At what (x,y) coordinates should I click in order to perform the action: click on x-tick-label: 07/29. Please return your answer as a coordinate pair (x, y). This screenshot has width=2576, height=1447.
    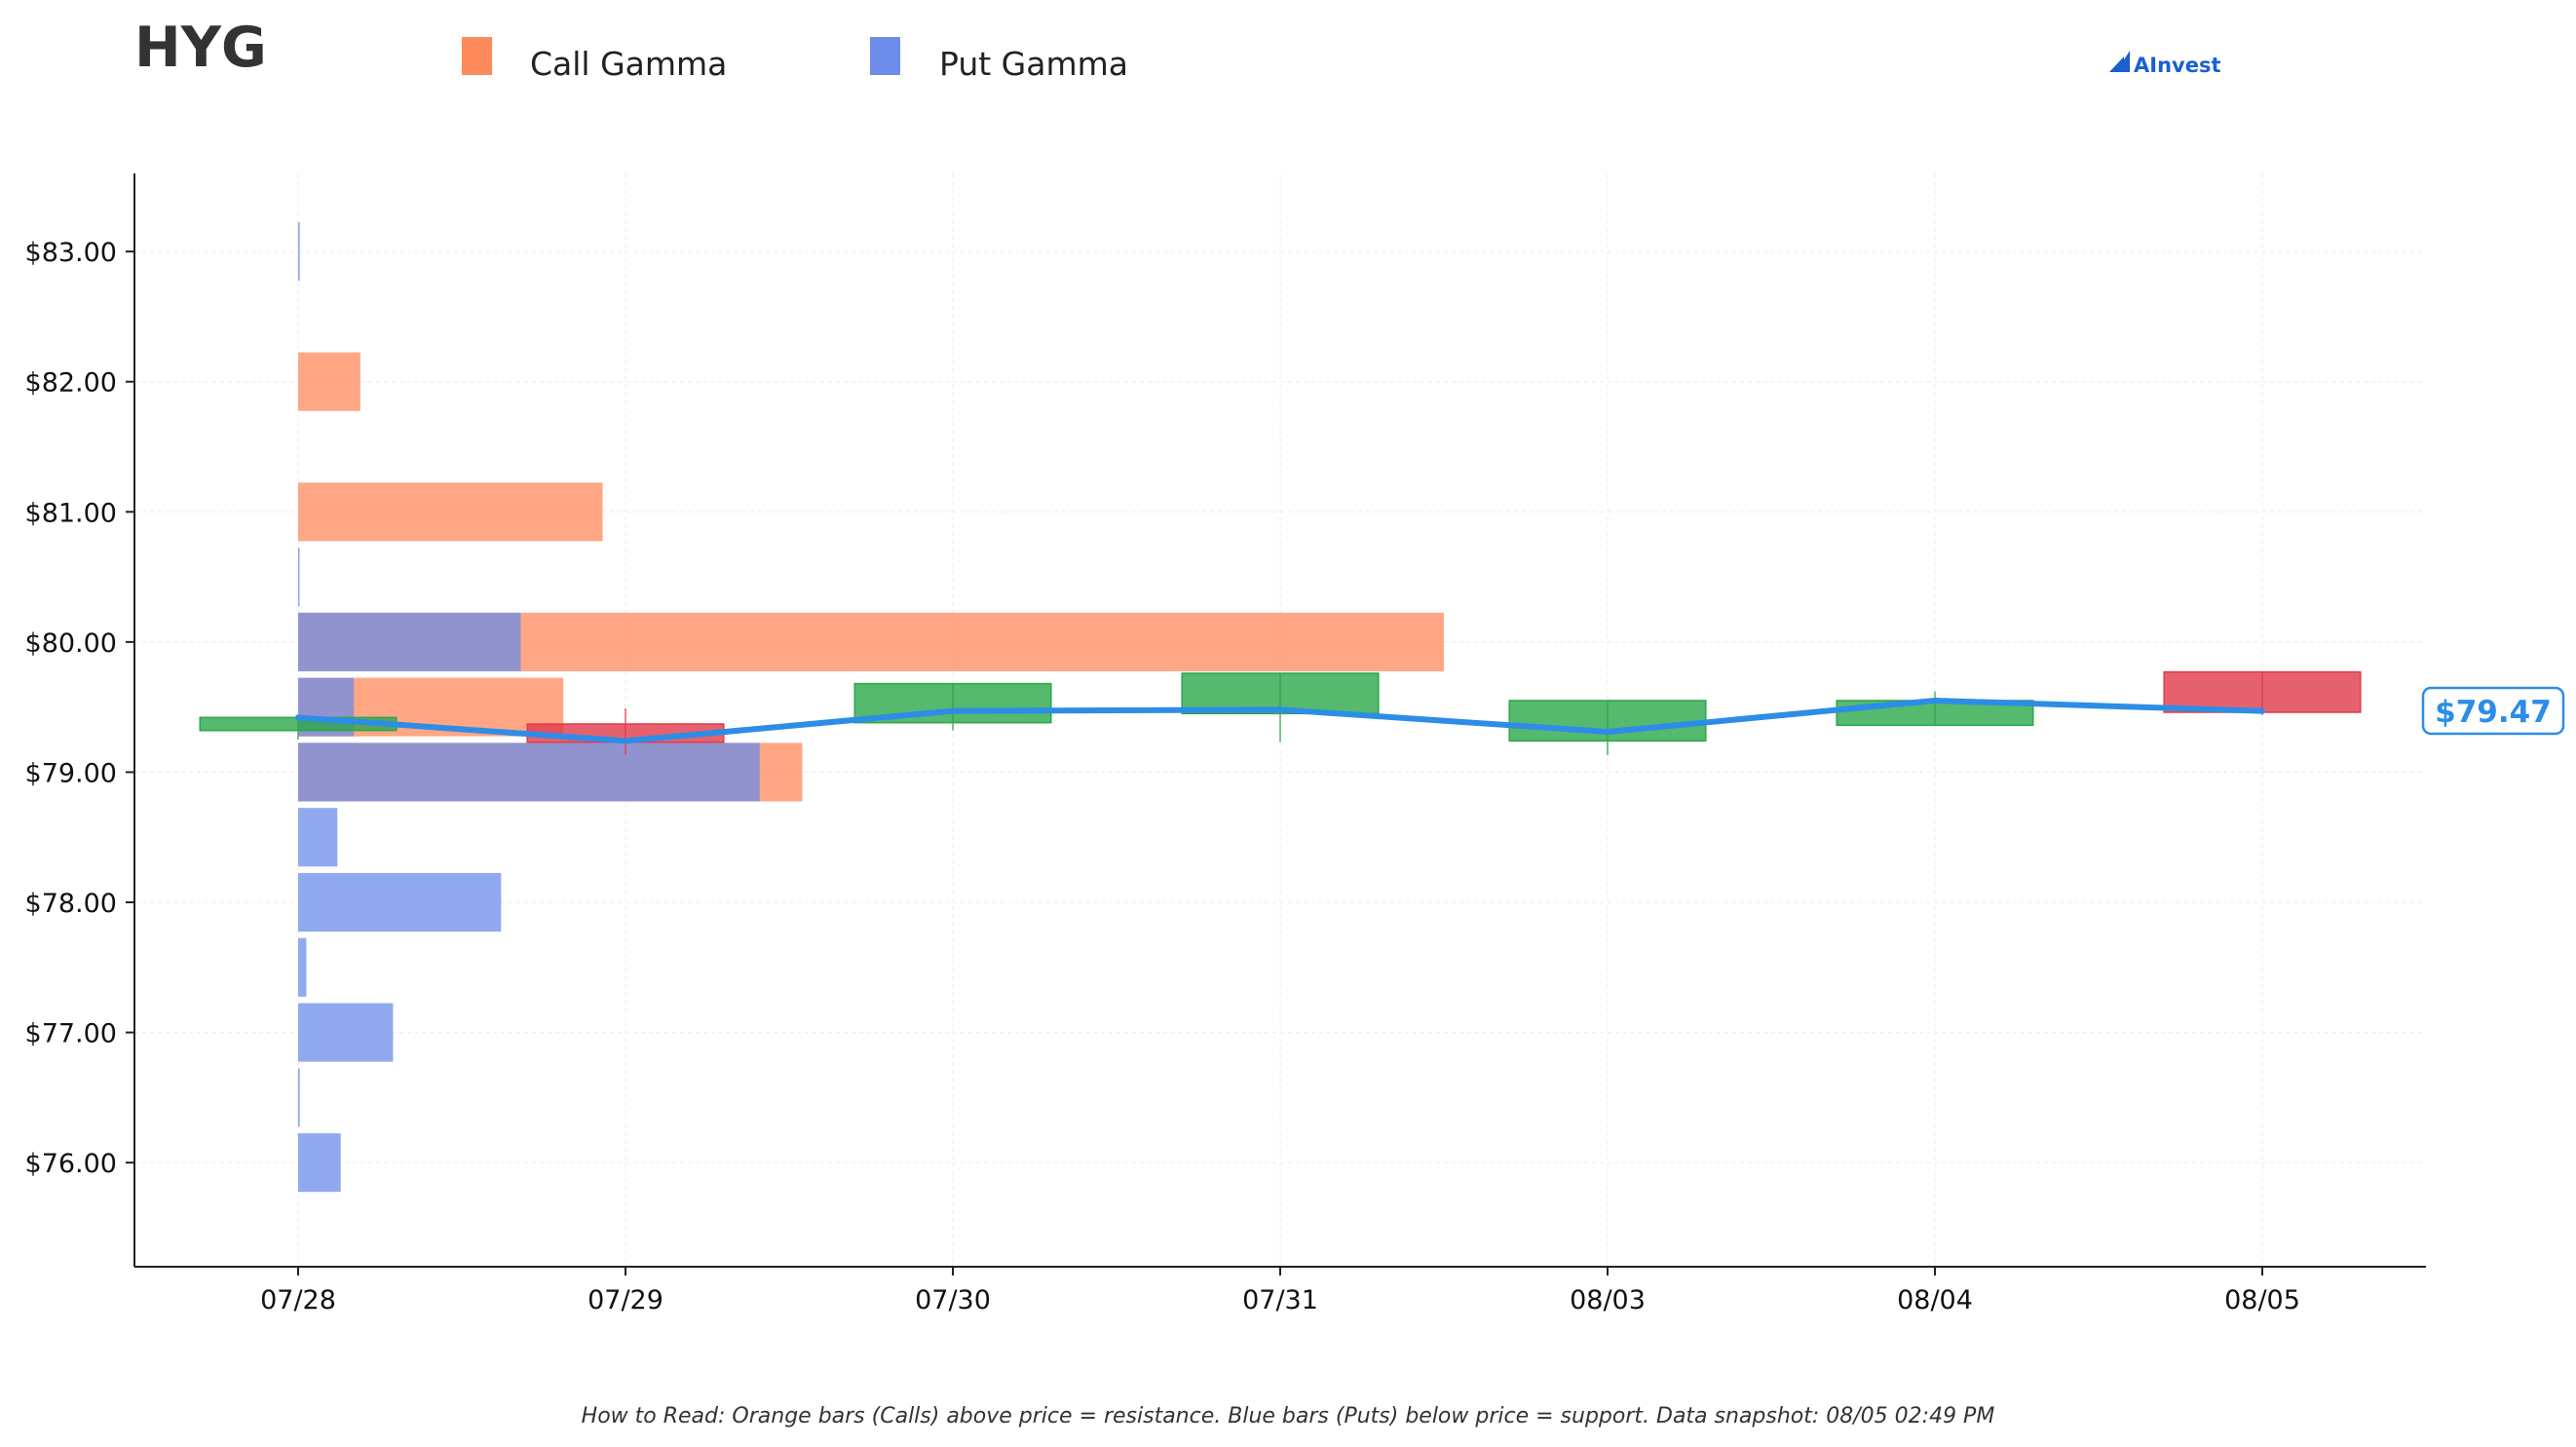
    Looking at the image, I should click on (625, 1300).